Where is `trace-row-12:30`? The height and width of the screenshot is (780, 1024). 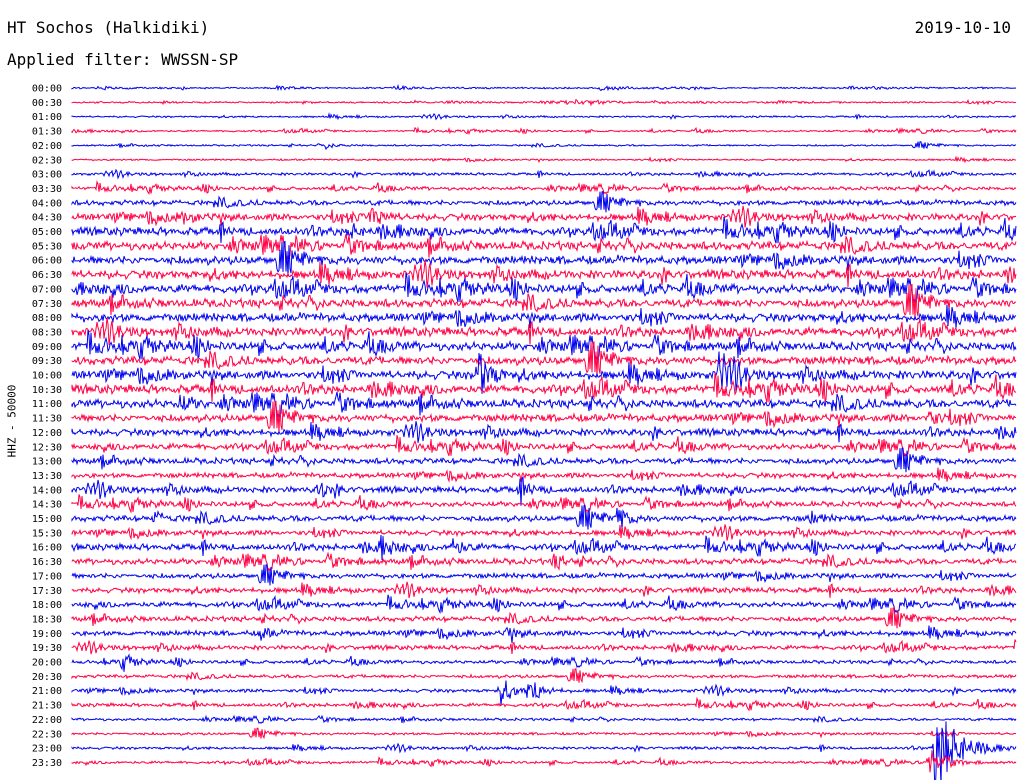 trace-row-12:30 is located at coordinates (544, 446).